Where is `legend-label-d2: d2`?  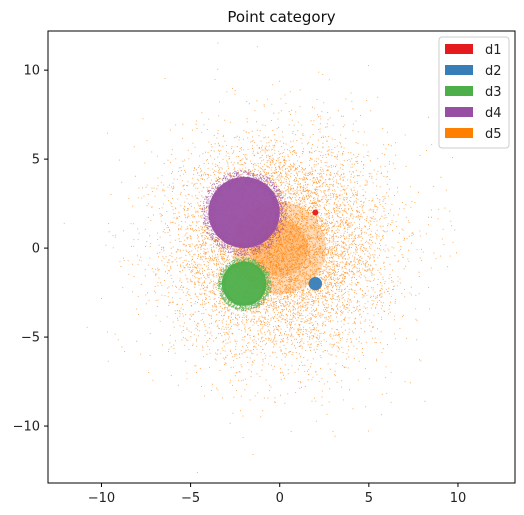 legend-label-d2: d2 is located at coordinates (493, 71).